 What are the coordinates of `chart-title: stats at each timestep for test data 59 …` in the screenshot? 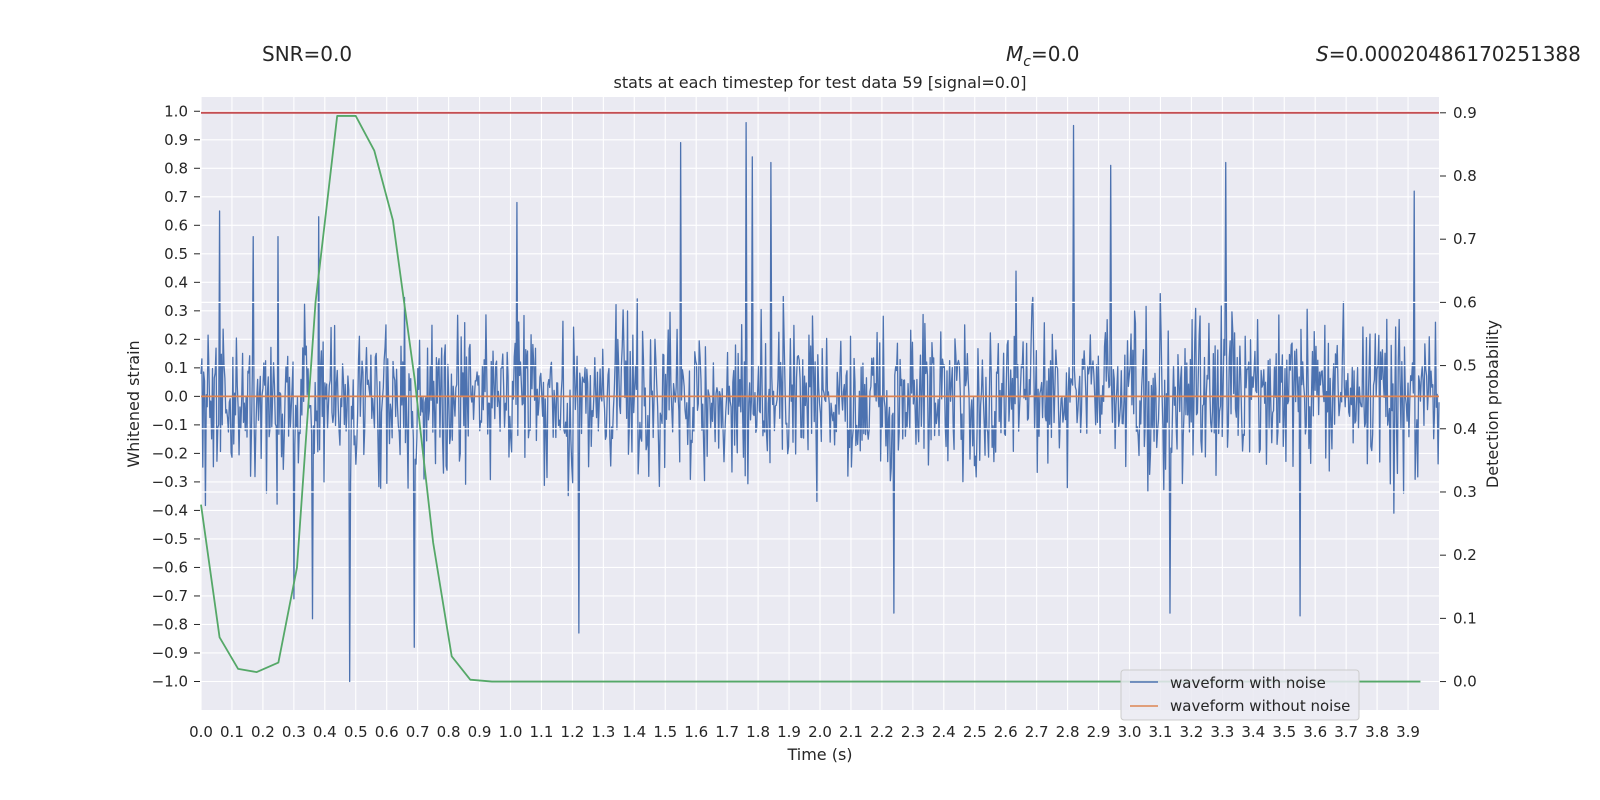 It's located at (820, 82).